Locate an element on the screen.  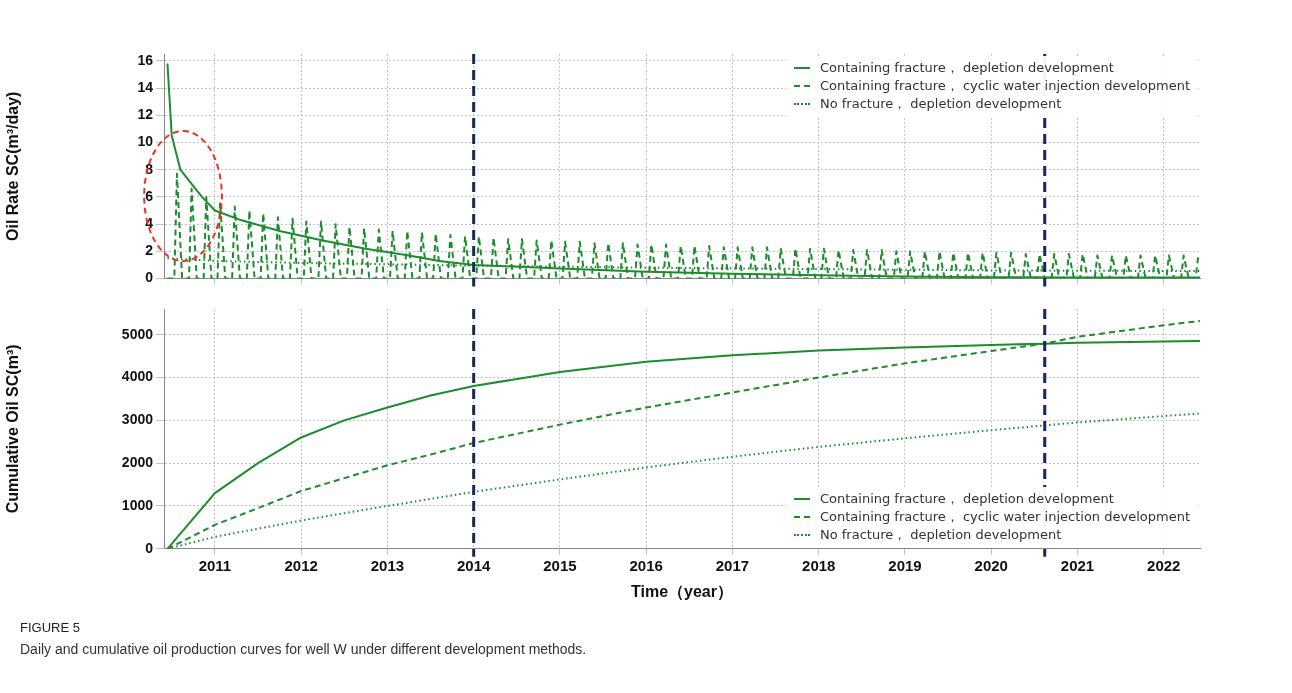
y-axis-title: Oil Rate SC(m³/day) is located at coordinates (13, 166).